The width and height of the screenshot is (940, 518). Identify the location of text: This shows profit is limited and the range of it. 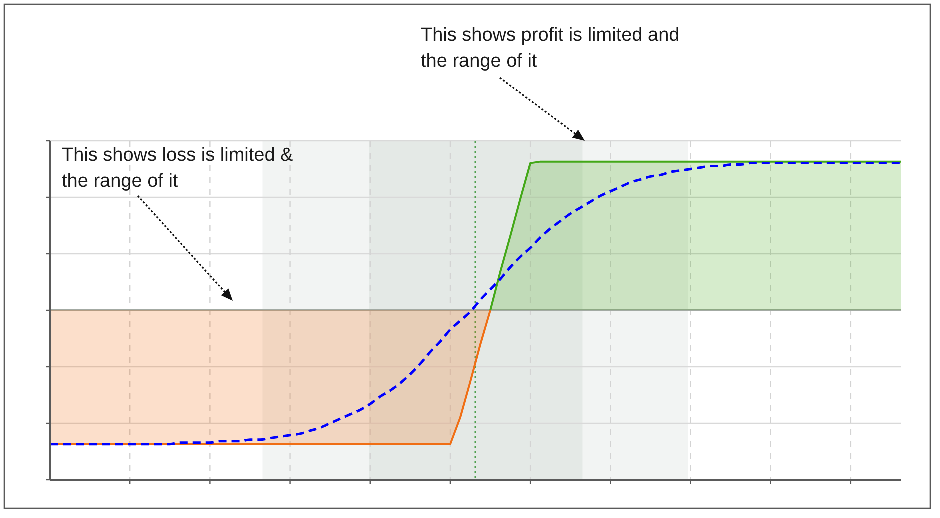
(550, 48).